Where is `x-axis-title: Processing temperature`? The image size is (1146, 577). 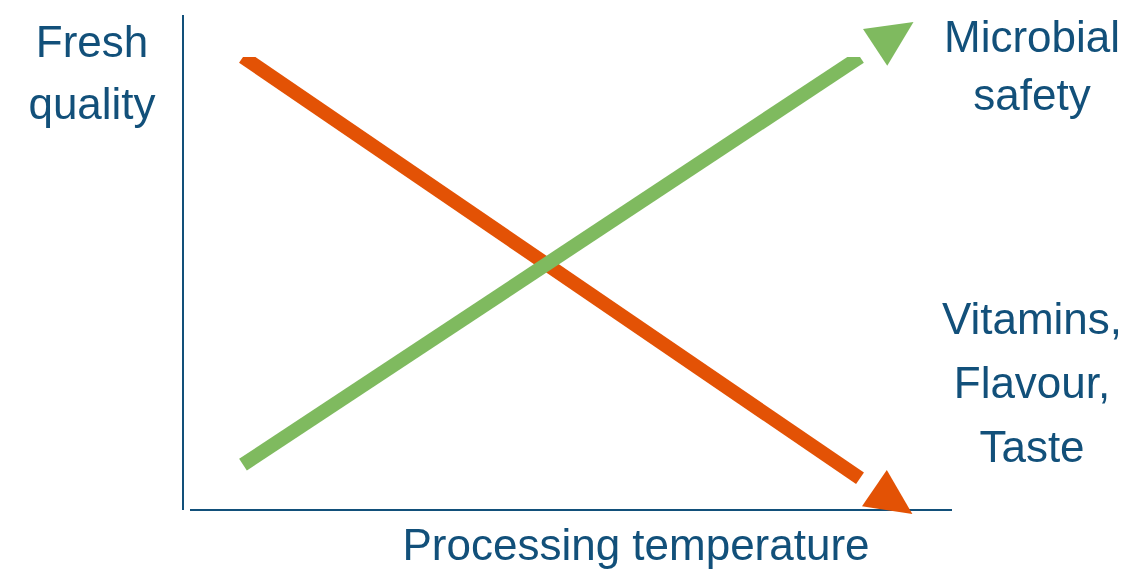 x-axis-title: Processing temperature is located at coordinates (636, 545).